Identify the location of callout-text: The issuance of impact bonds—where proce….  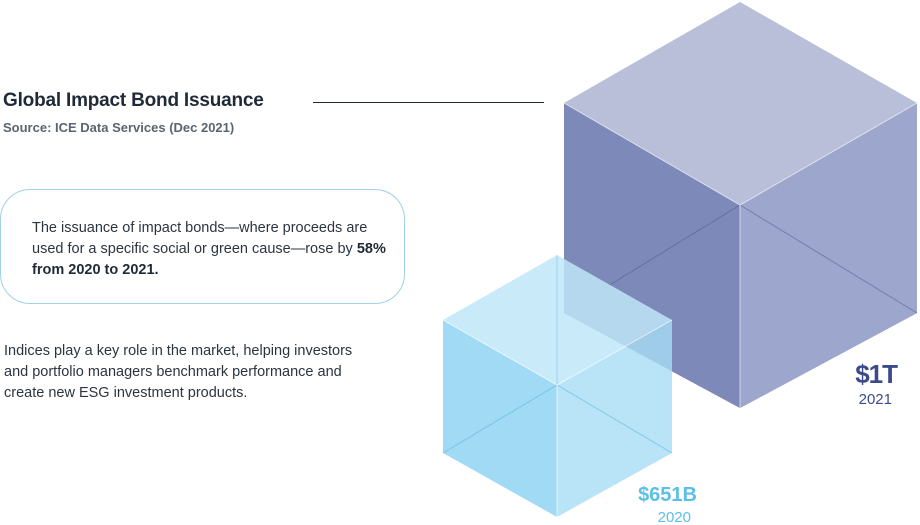
(212, 249).